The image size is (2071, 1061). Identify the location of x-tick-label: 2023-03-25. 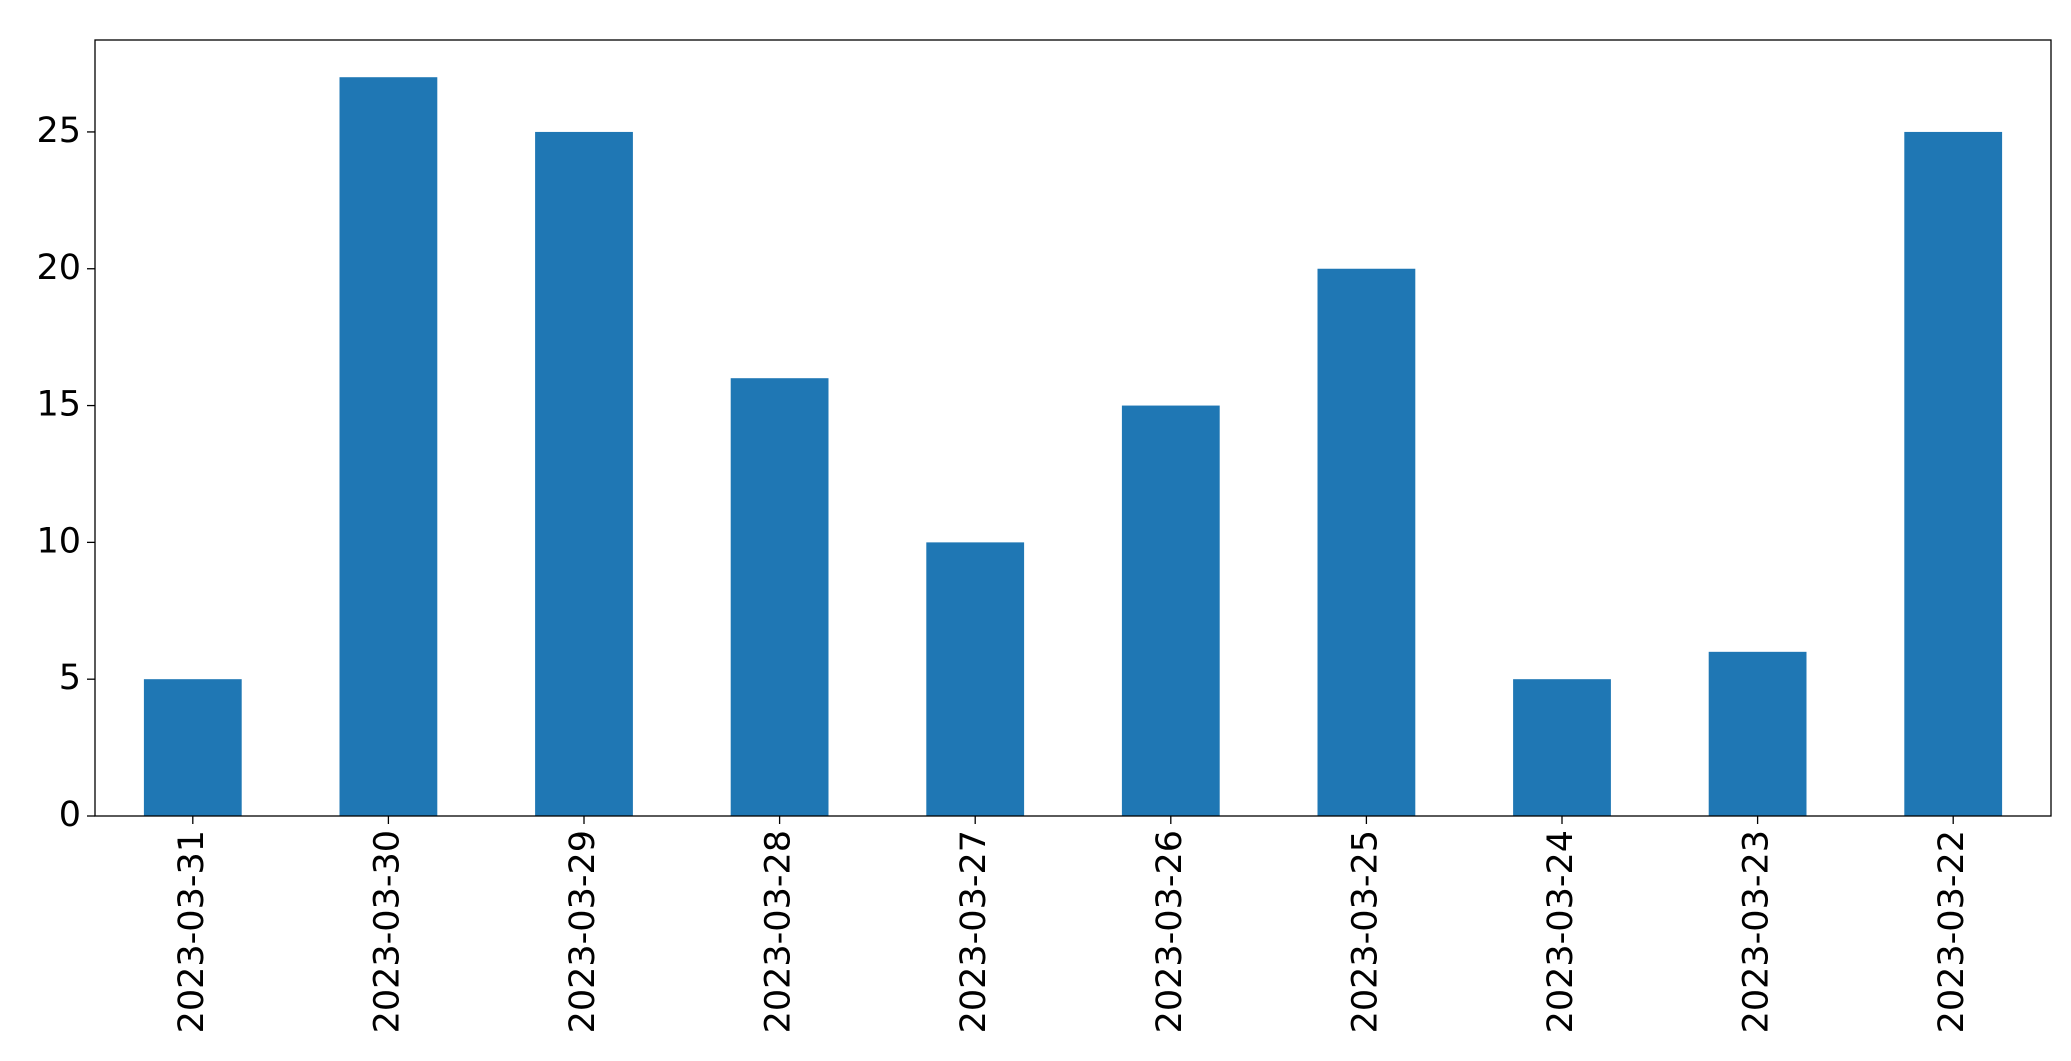
(1365, 931).